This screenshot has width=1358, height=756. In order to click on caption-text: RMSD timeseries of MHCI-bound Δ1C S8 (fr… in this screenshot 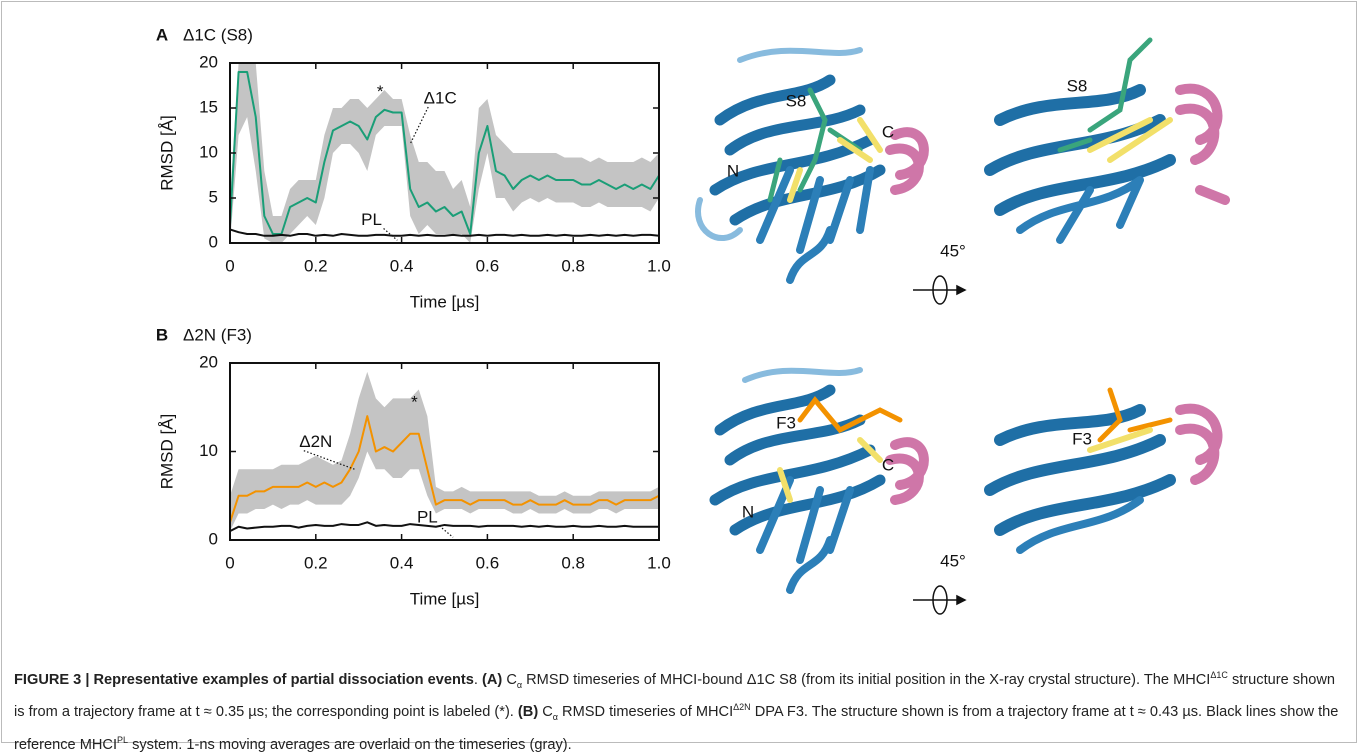, I will do `click(866, 679)`.